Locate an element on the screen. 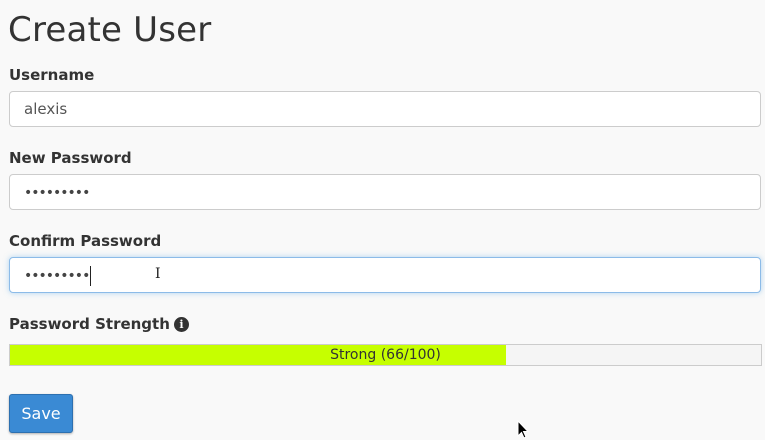 The width and height of the screenshot is (765, 440). password-strength-fill is located at coordinates (258, 355).